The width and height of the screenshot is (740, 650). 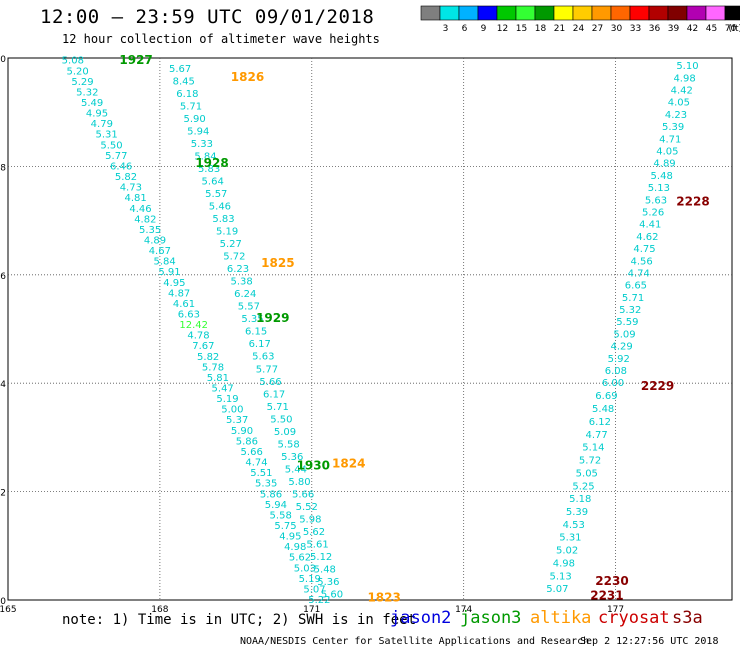 What do you see at coordinates (574, 525) in the screenshot?
I see `swh-value: 4.53` at bounding box center [574, 525].